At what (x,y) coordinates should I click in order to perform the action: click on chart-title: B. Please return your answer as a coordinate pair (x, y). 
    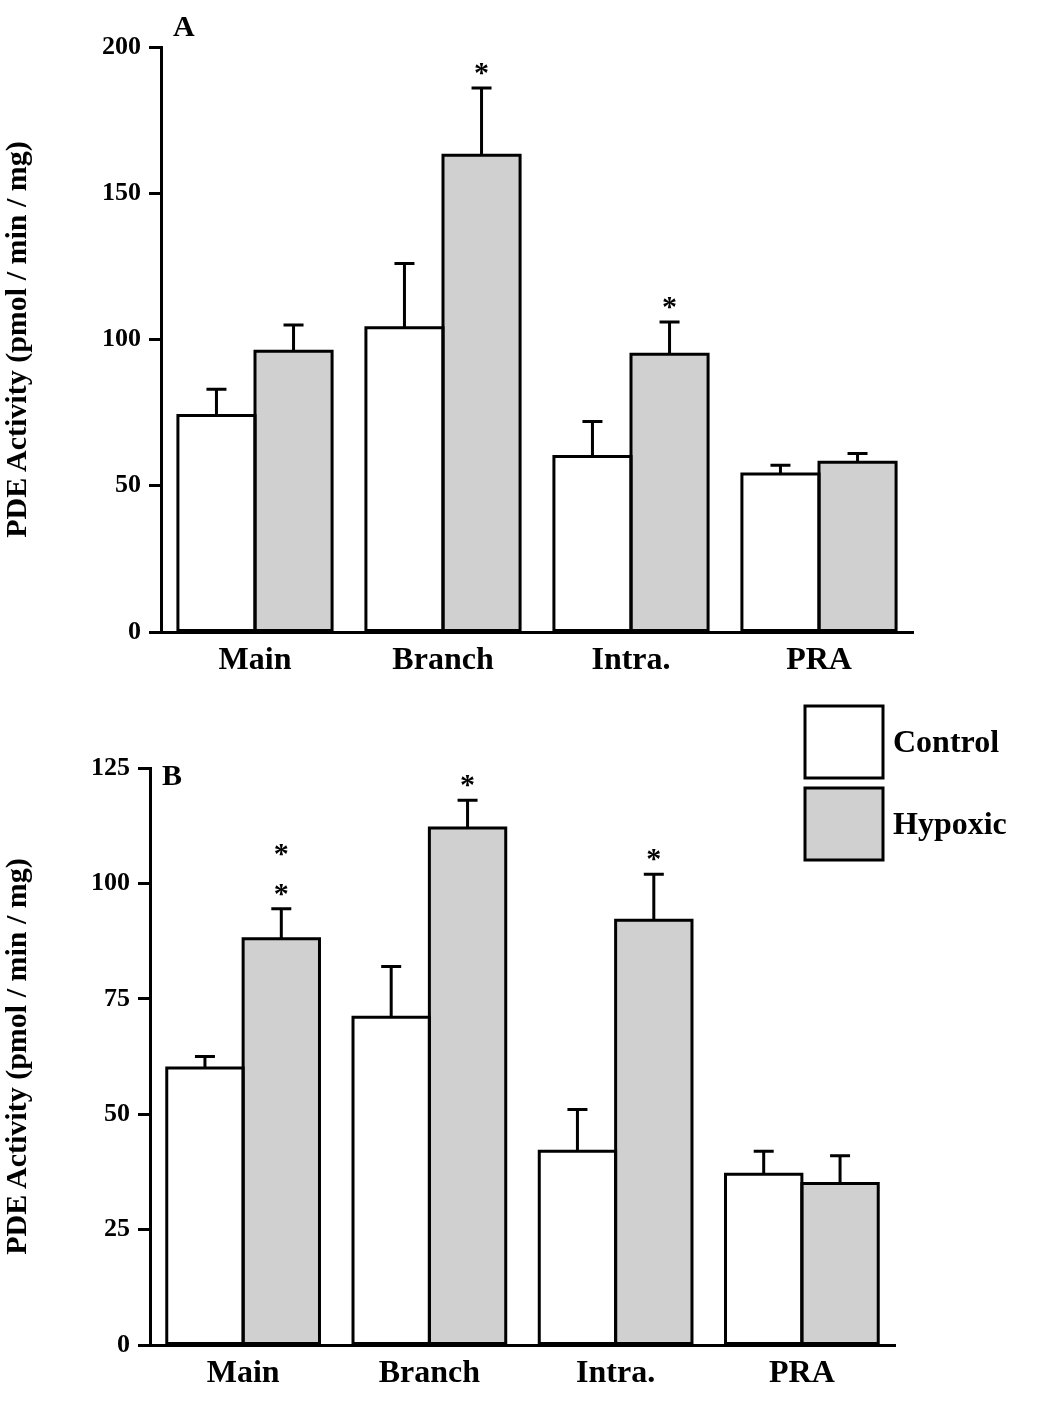
    Looking at the image, I should click on (172, 774).